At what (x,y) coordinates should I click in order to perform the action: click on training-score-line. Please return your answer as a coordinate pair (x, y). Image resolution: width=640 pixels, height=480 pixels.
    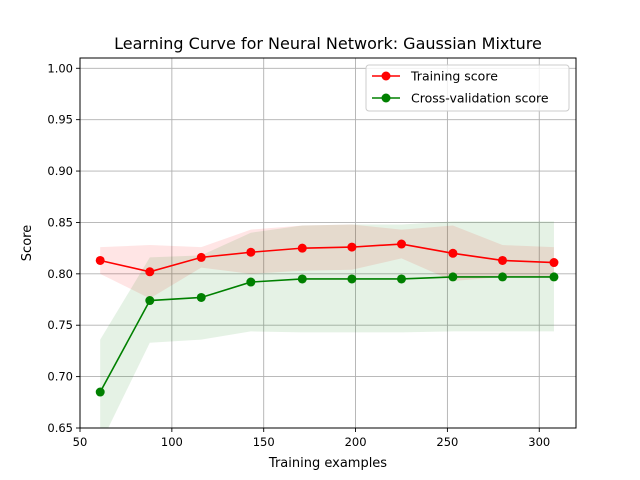
    Looking at the image, I should click on (327, 258).